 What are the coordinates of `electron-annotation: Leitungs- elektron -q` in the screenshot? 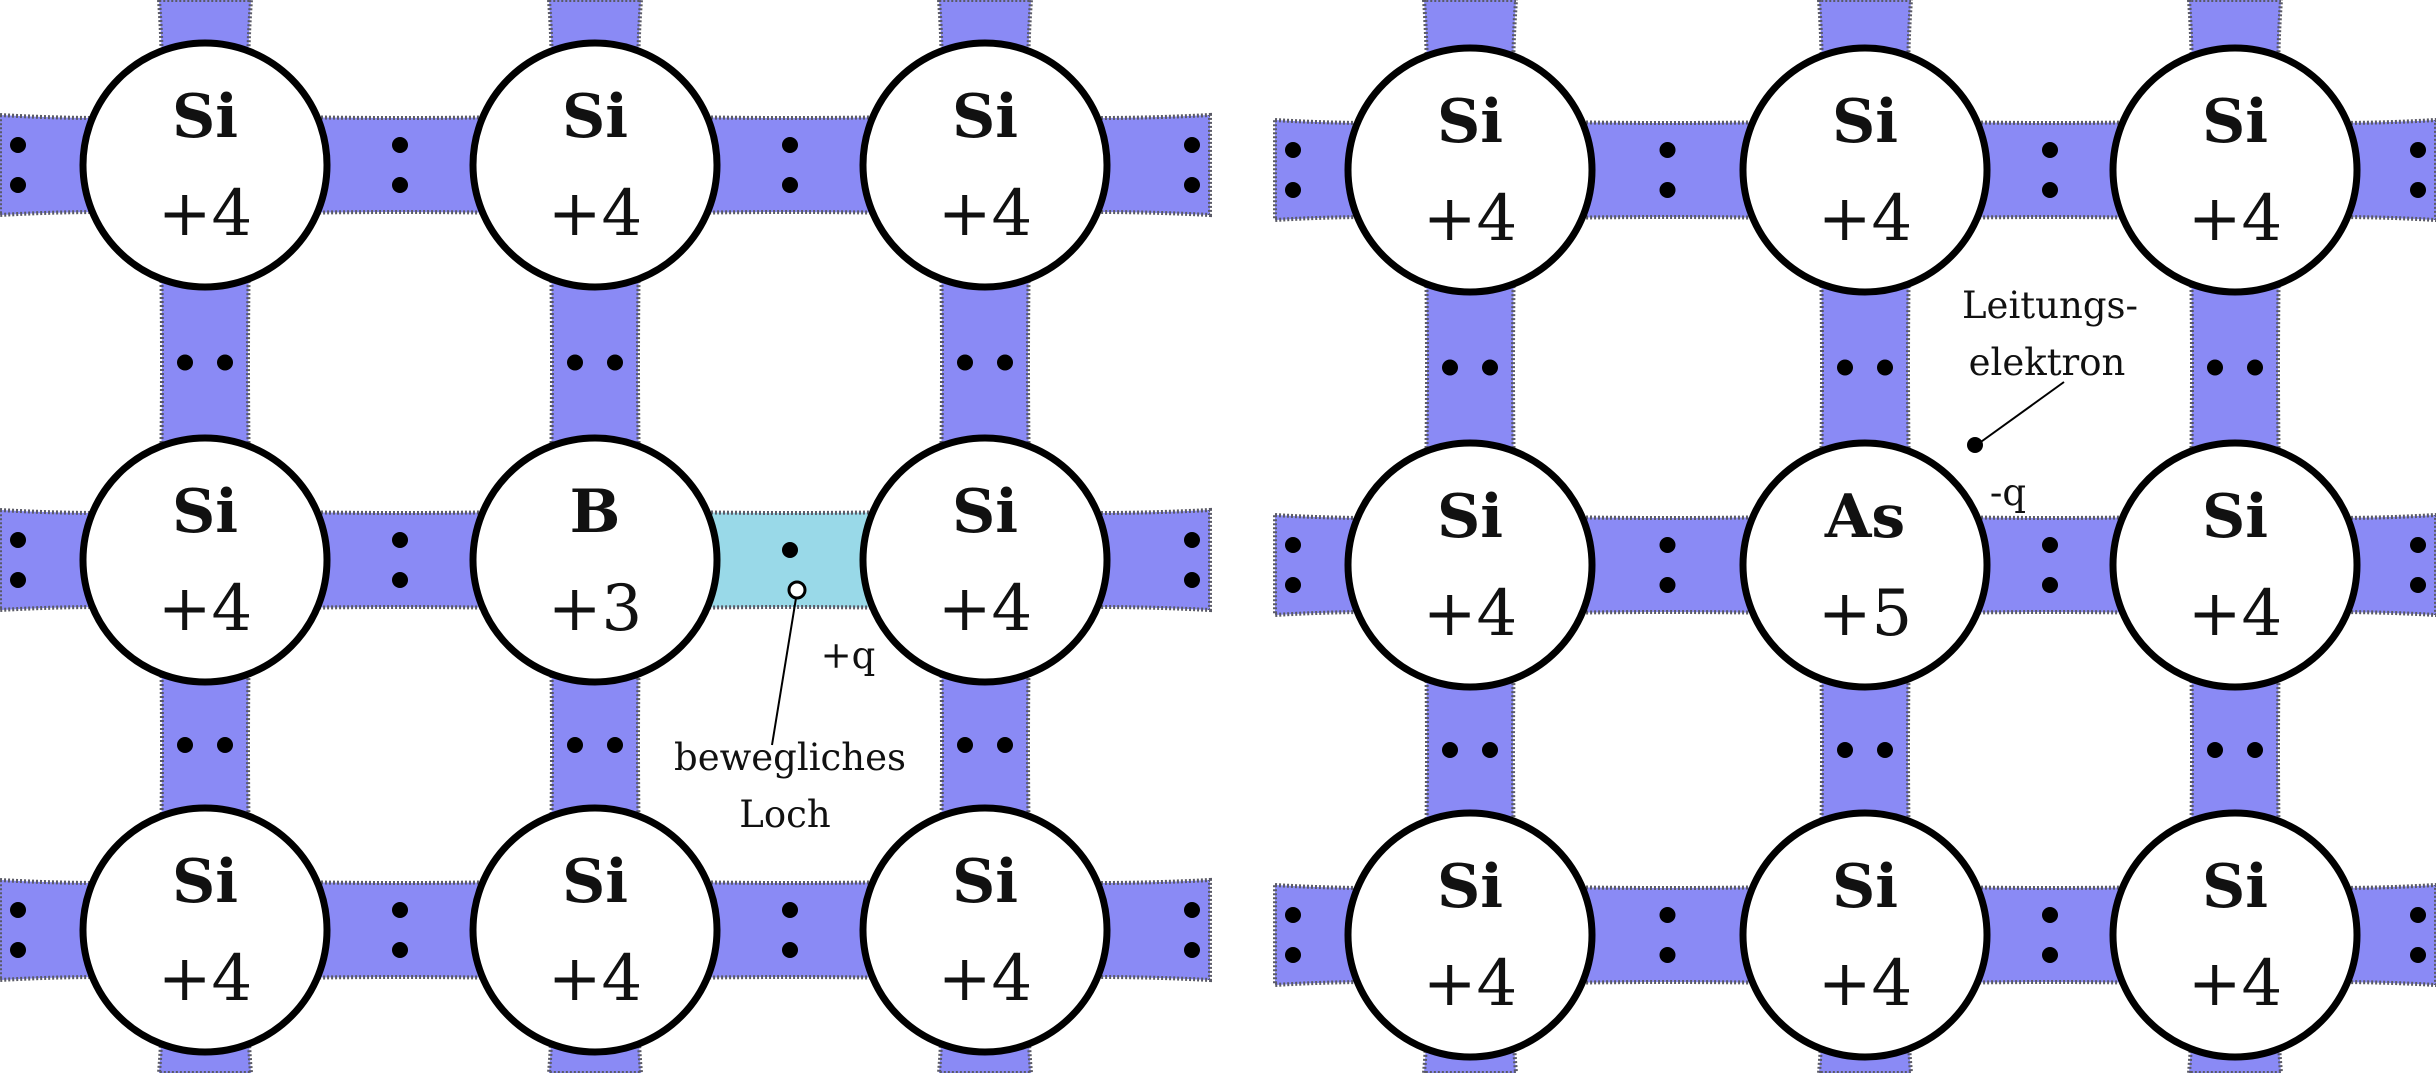 It's located at (2050, 399).